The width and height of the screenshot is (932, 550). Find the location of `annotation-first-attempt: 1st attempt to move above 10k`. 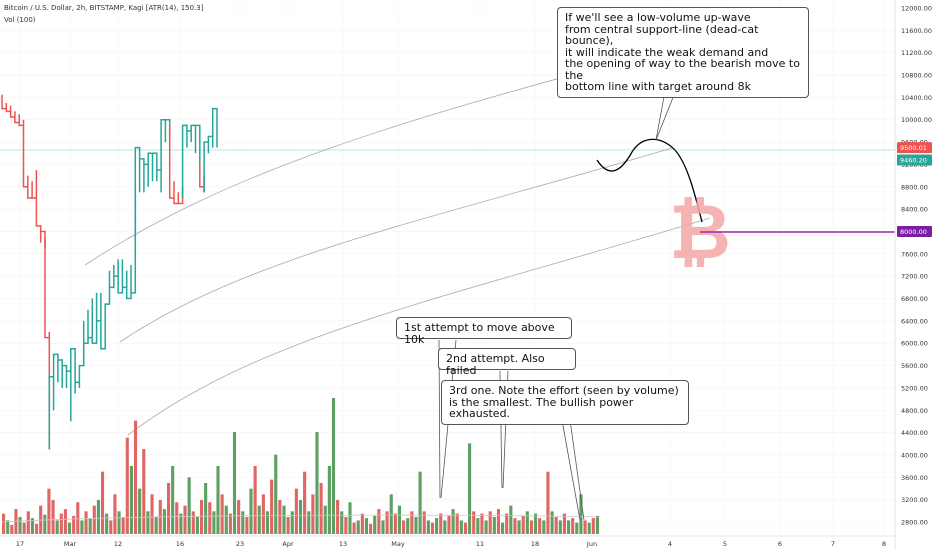

annotation-first-attempt: 1st attempt to move above 10k is located at coordinates (484, 331).